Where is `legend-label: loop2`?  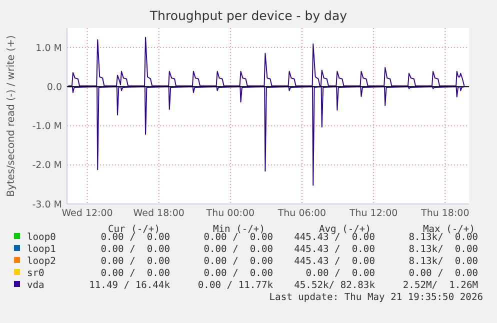 legend-label: loop2 is located at coordinates (41, 261).